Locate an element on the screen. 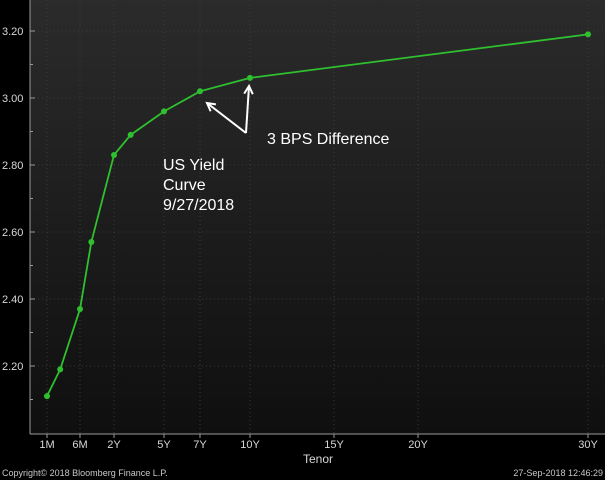  data-point-1Y is located at coordinates (91, 242).